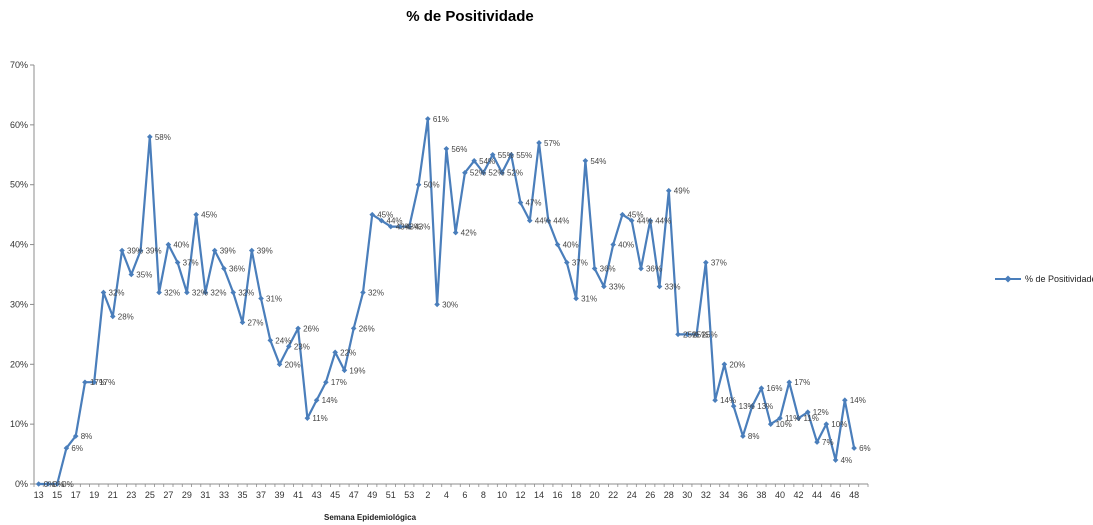 This screenshot has height=525, width=1093. Describe the element at coordinates (580, 263) in the screenshot. I see `data-label: 37%` at that location.